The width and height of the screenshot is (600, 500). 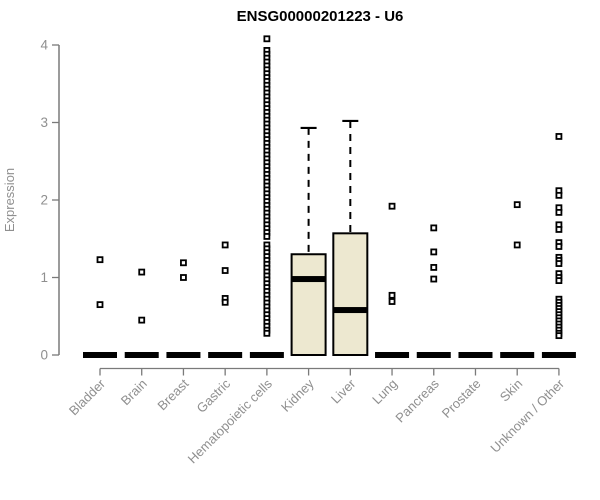 I want to click on y-tick-label: 4, so click(x=44, y=45).